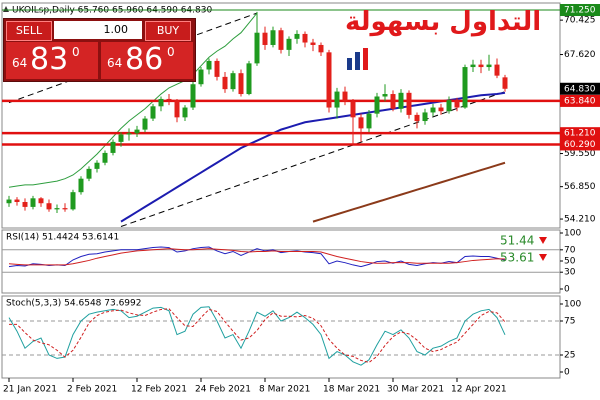 Image resolution: width=600 pixels, height=400 pixels. What do you see at coordinates (30, 390) in the screenshot?
I see `x-tick-label: 21 Jan 2021` at bounding box center [30, 390].